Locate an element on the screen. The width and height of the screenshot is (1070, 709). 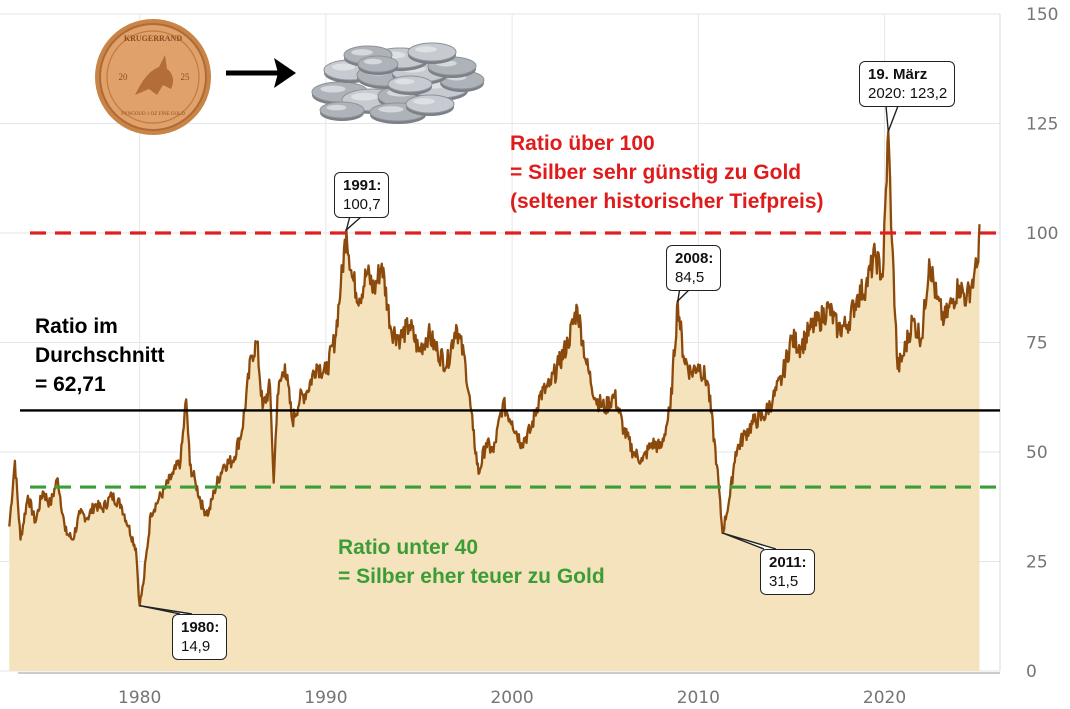
callout-2008: 2008: 84,5 is located at coordinates (694, 268).